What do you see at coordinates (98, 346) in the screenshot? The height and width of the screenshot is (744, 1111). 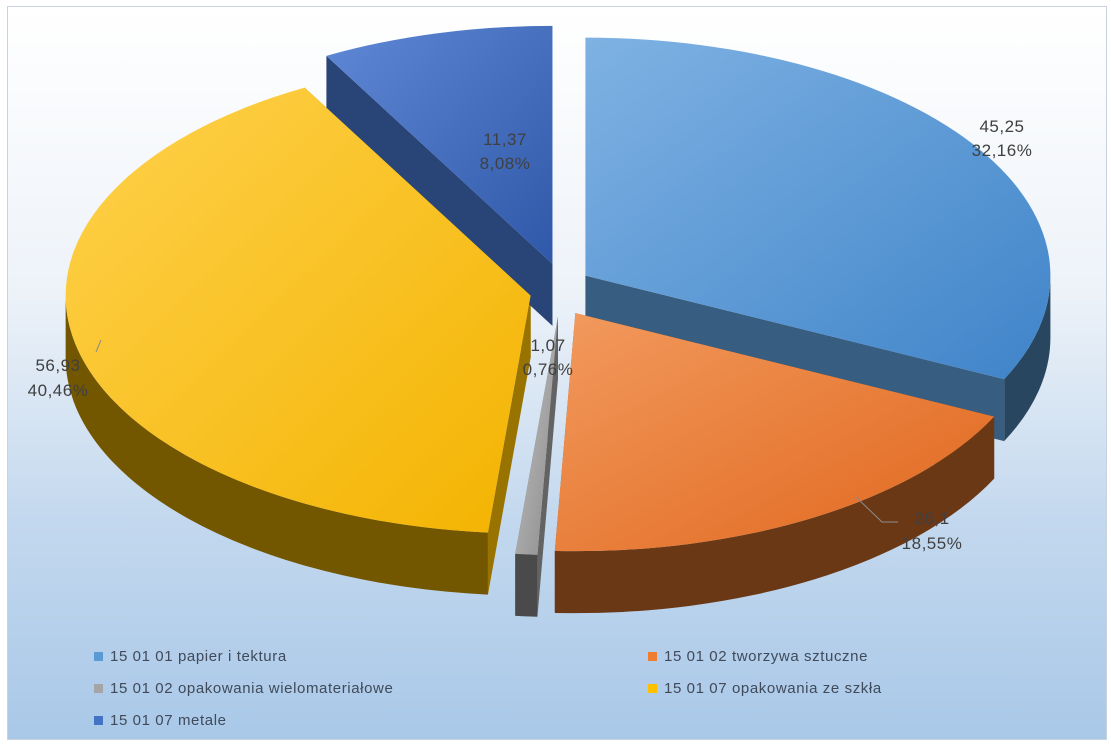 I see `leader-line-yellow` at bounding box center [98, 346].